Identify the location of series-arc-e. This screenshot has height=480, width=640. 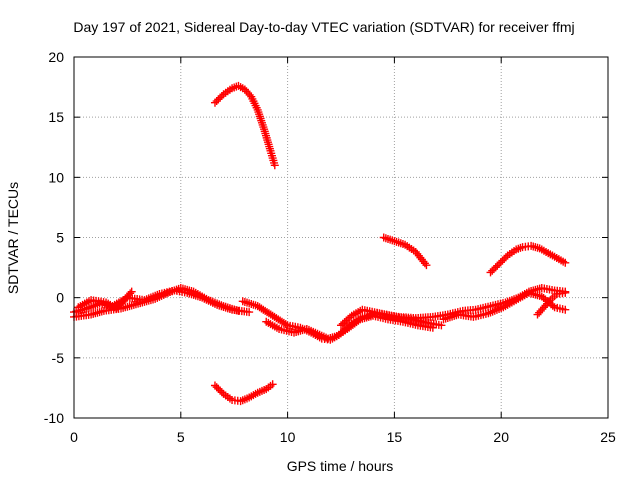
(243, 393).